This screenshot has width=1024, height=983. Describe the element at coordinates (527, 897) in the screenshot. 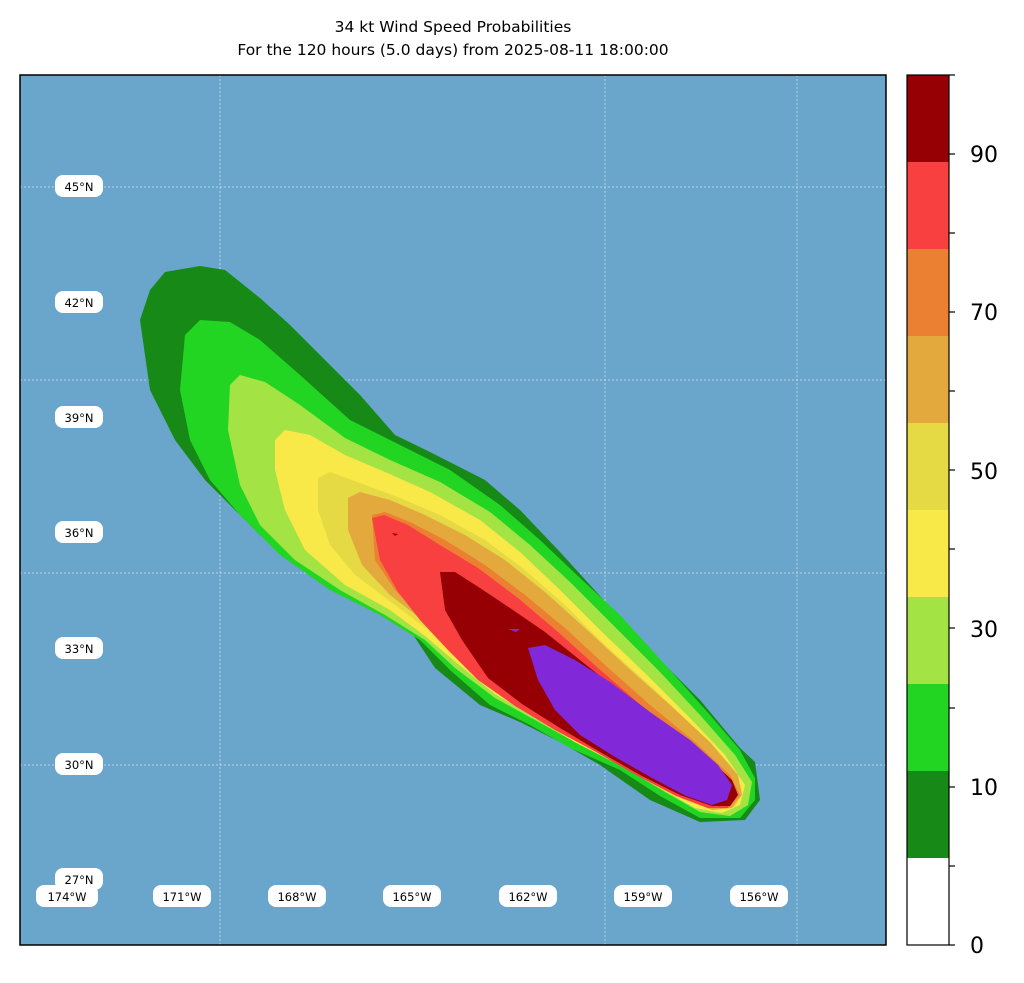

I see `lon-label: 162°W` at that location.